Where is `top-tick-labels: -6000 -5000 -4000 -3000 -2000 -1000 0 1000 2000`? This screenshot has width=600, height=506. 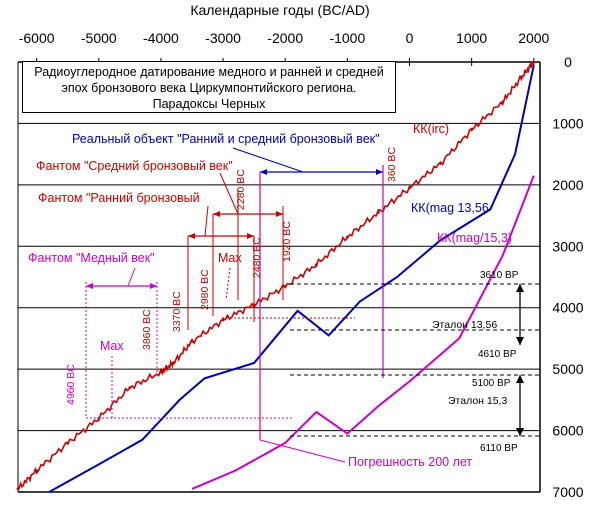 top-tick-labels: -6000 -5000 -4000 -3000 -2000 -1000 0 1000 2000 is located at coordinates (284, 38).